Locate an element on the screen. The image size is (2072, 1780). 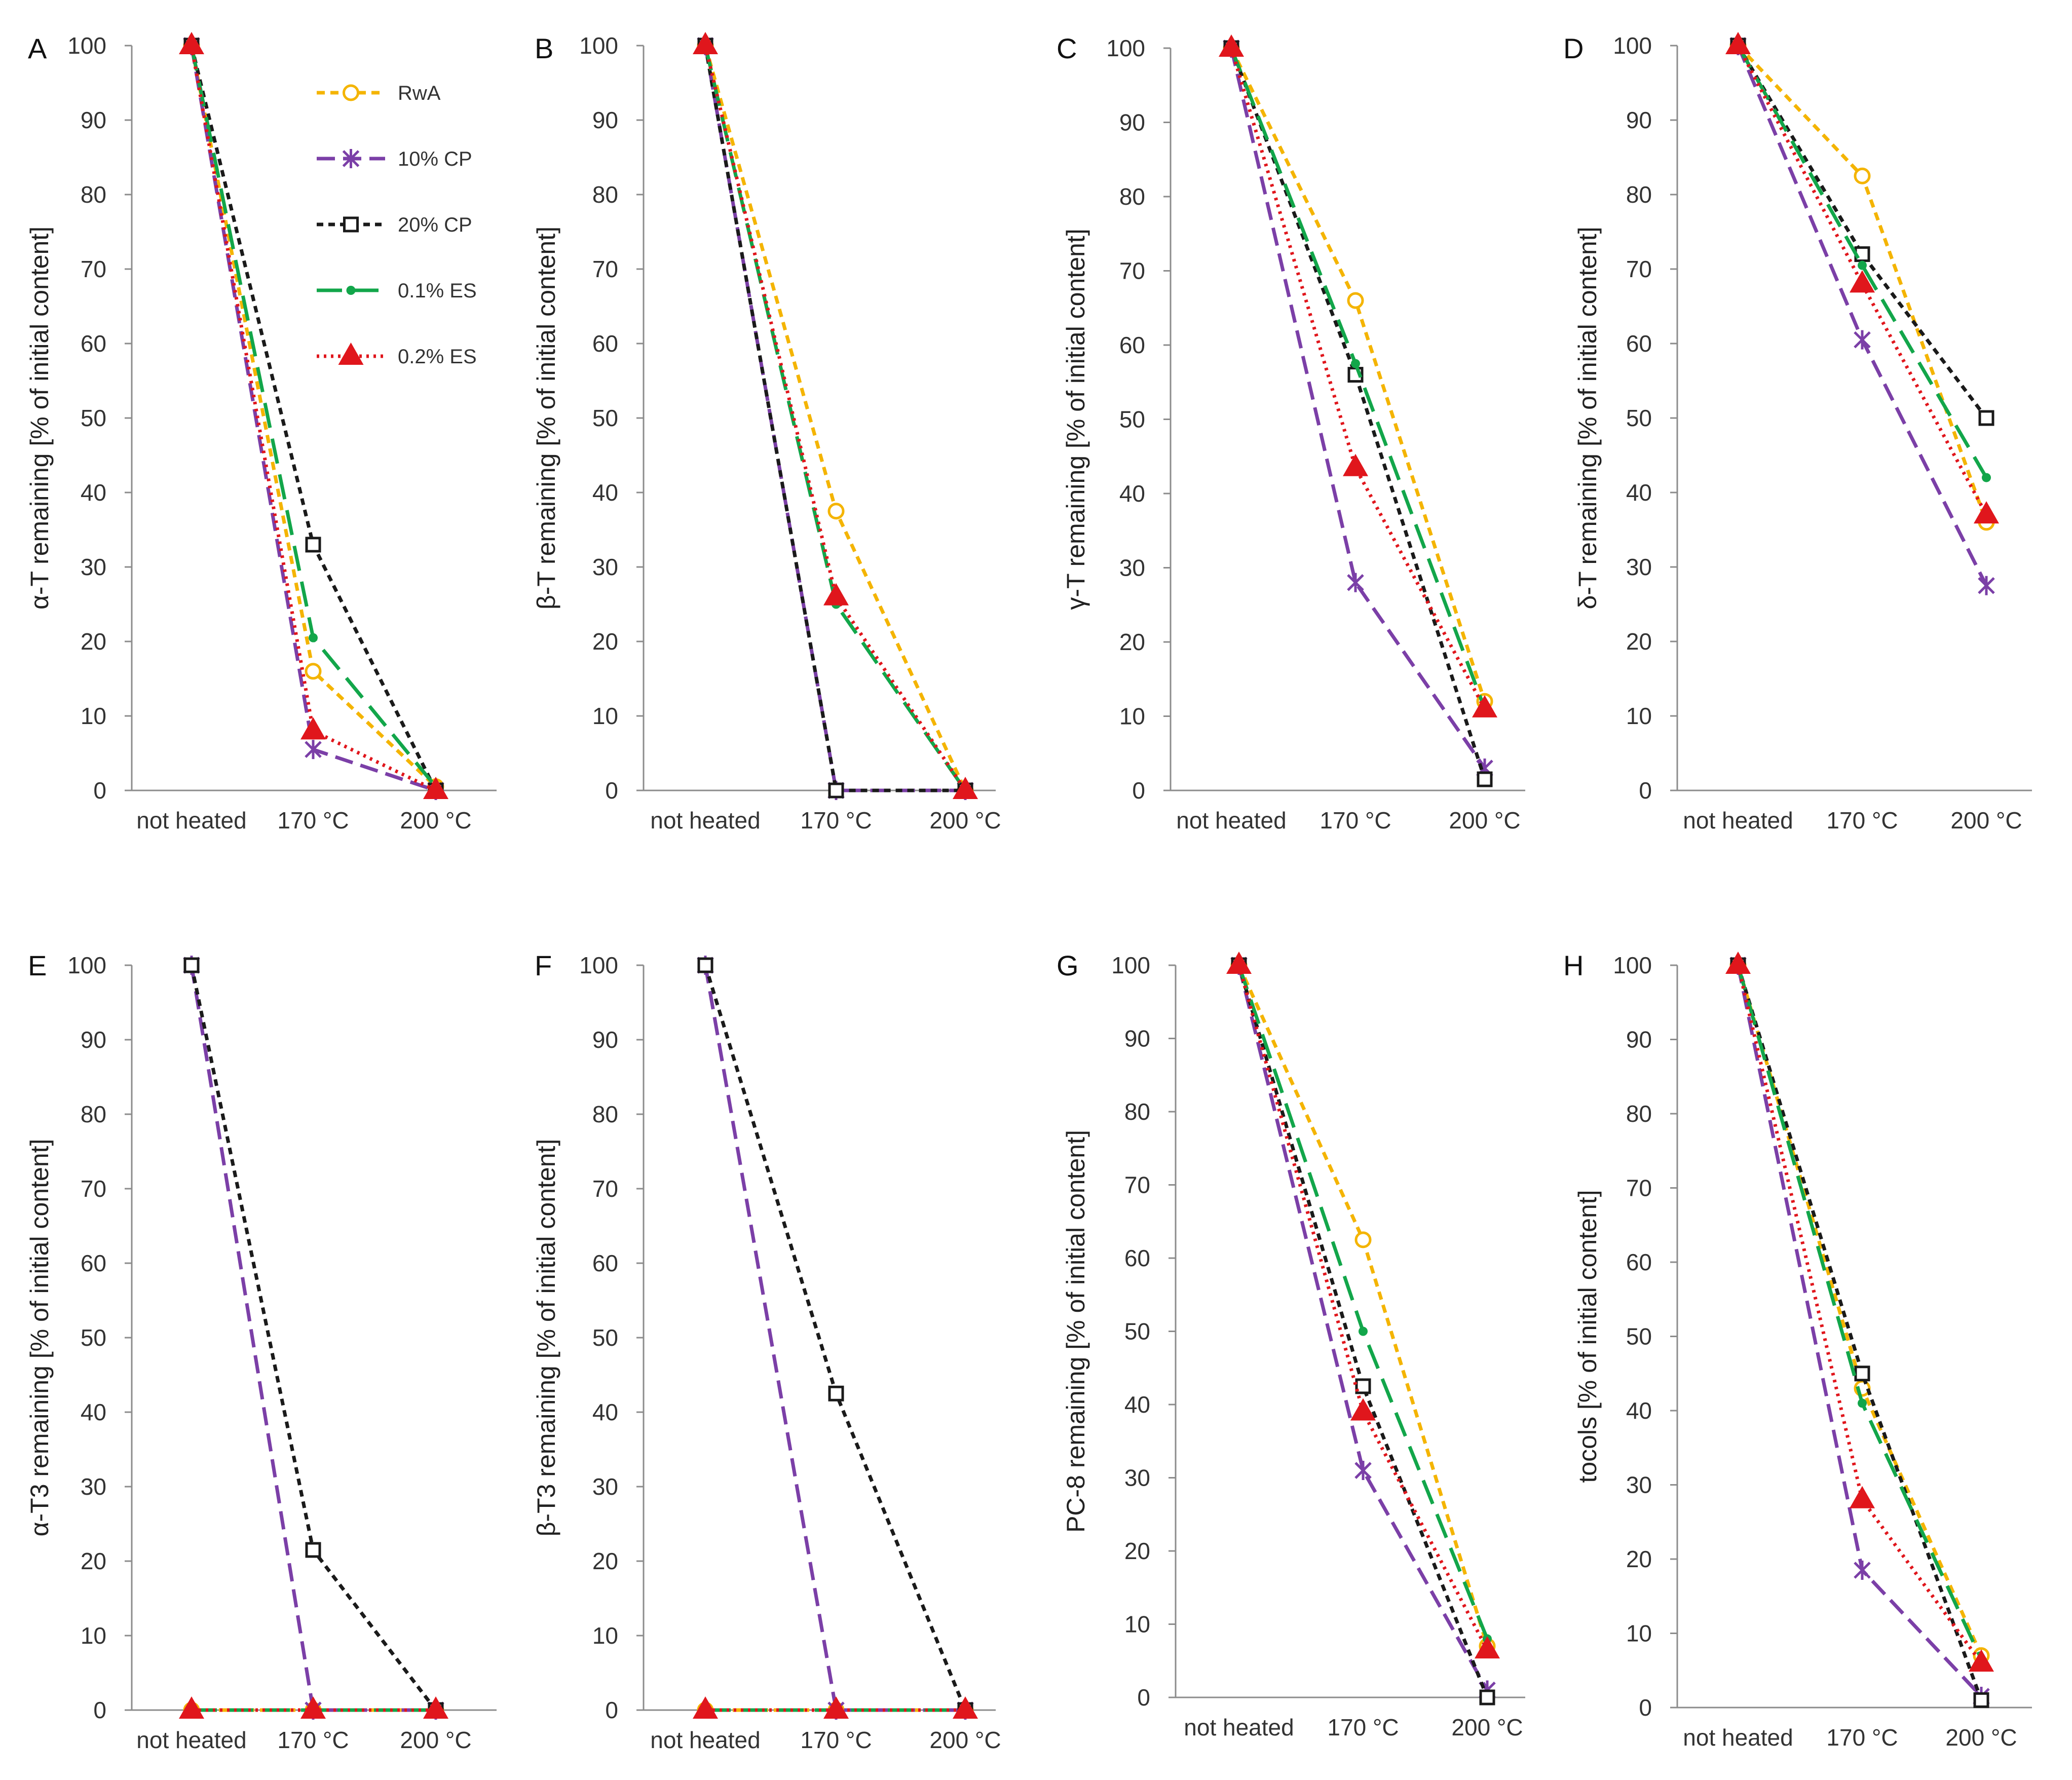
legend-label: 0.1% ES is located at coordinates (437, 291).